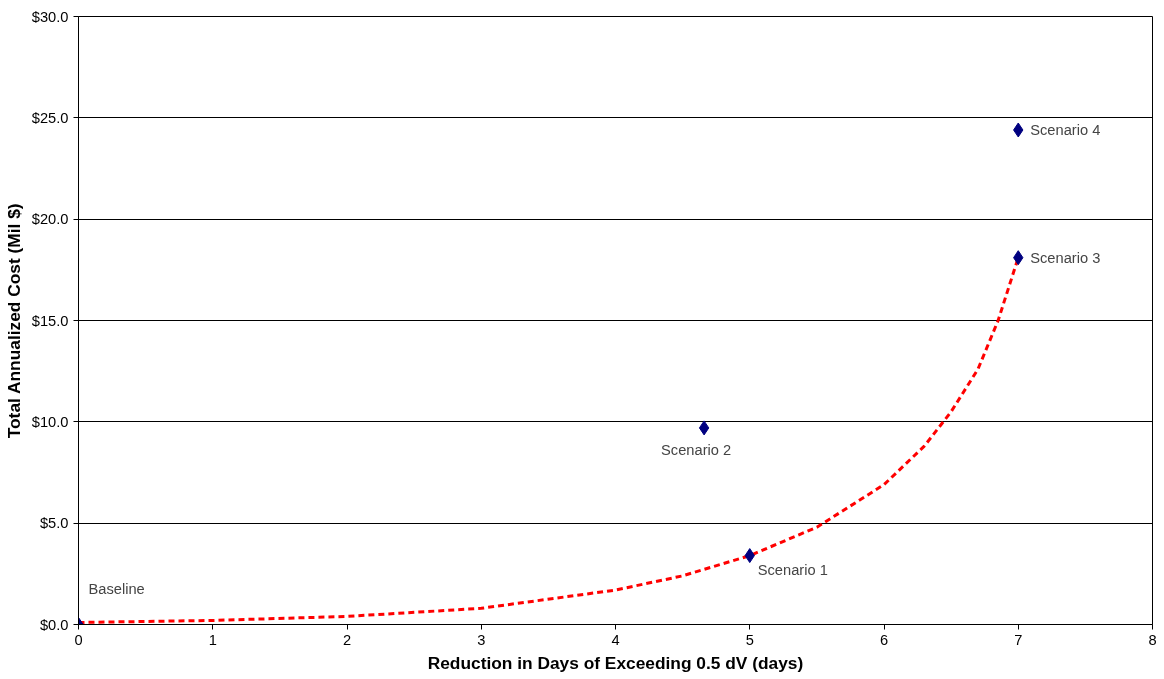 This screenshot has width=1164, height=679. I want to click on annotation: Baseline, so click(116, 588).